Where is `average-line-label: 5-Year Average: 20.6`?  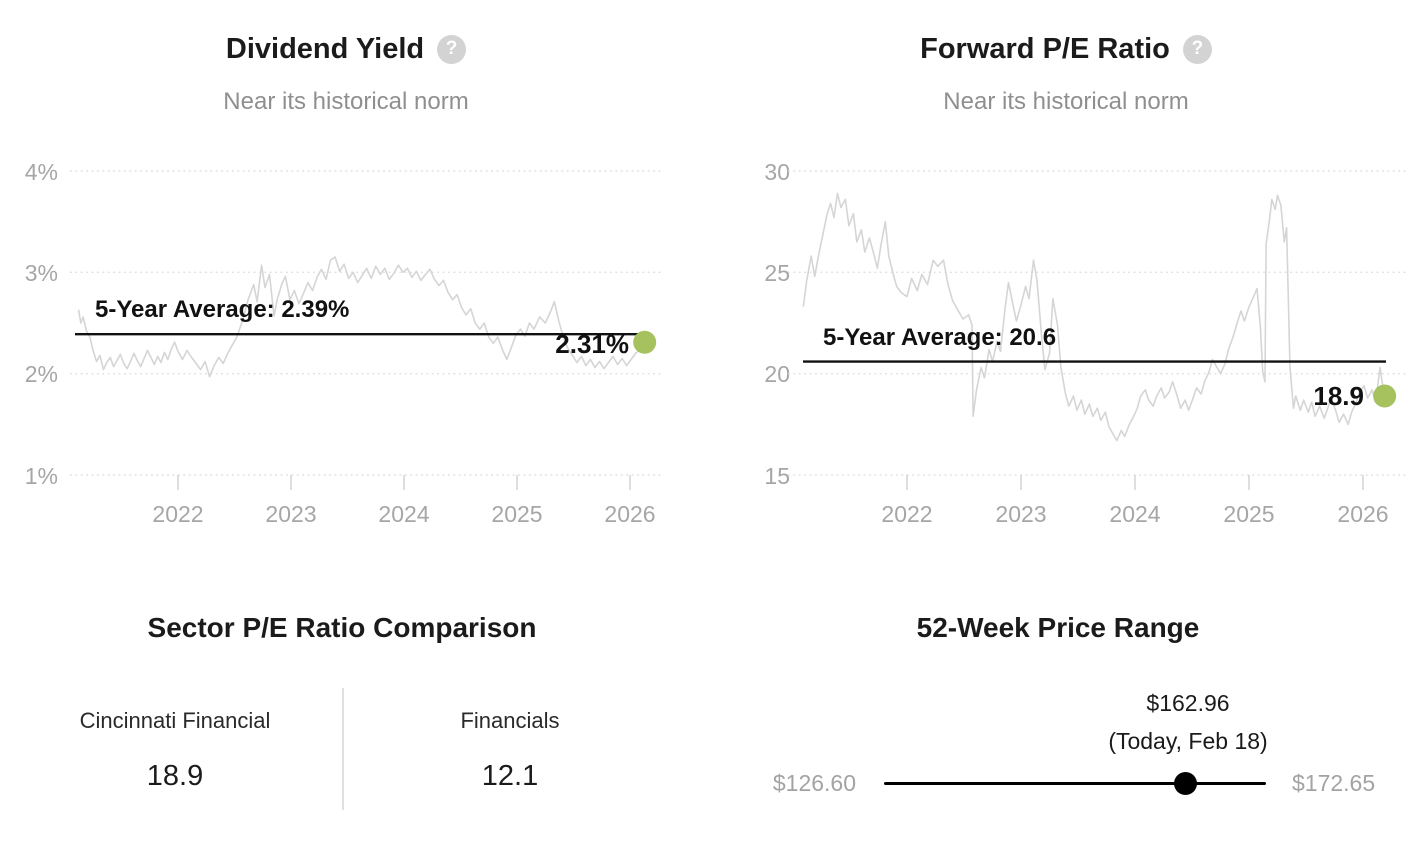
average-line-label: 5-Year Average: 20.6 is located at coordinates (940, 337).